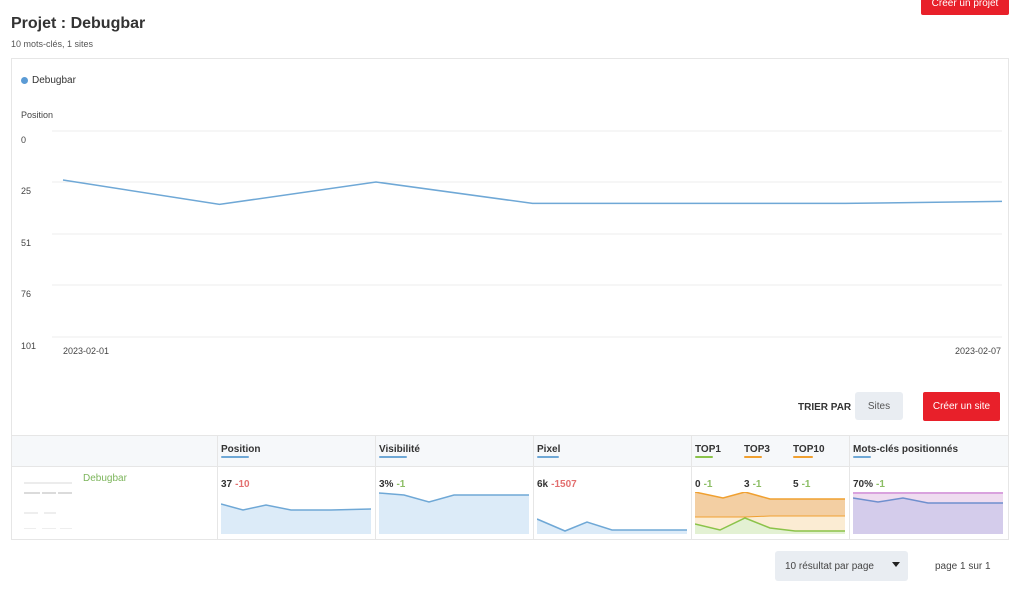 This screenshot has height=593, width=1024. What do you see at coordinates (829, 566) in the screenshot?
I see `per-page-label: 10 résultat par page` at bounding box center [829, 566].